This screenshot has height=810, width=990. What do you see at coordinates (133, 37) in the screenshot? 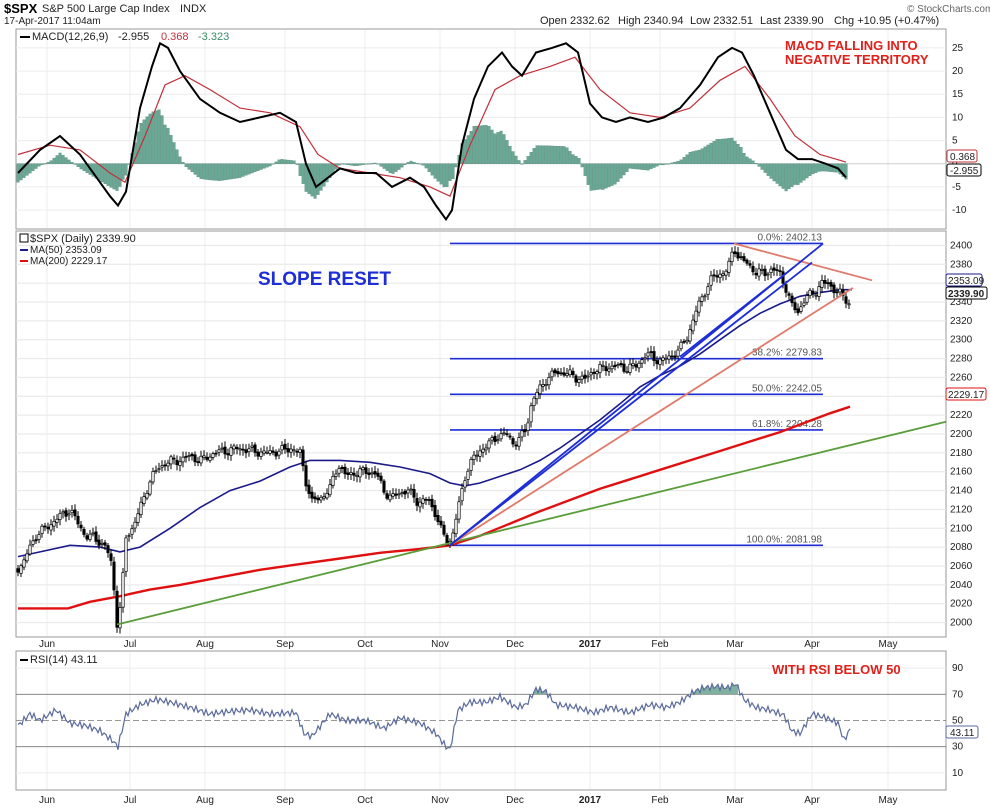
I see `macd-legend-macd: -2.955` at bounding box center [133, 37].